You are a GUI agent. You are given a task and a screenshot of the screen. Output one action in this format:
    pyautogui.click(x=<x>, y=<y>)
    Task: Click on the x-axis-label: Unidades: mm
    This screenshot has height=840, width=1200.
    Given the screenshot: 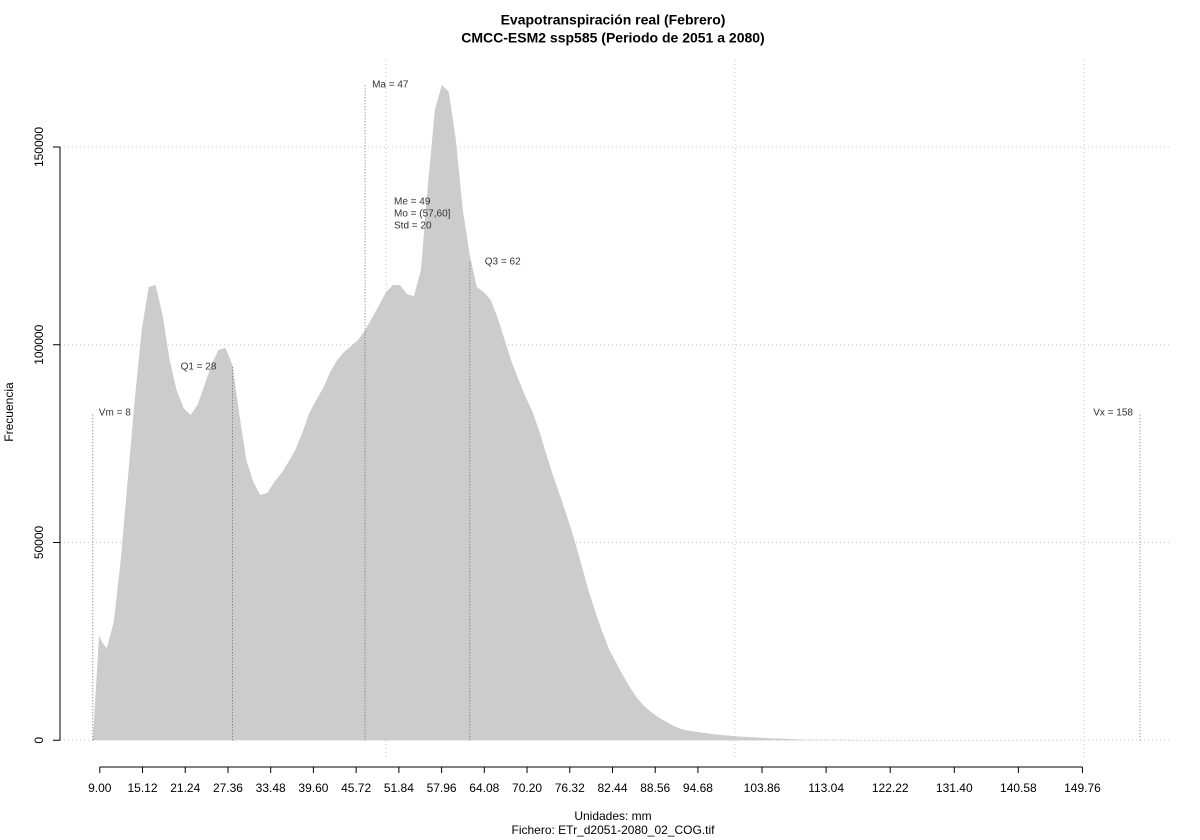 What is the action you would take?
    pyautogui.click(x=612, y=816)
    